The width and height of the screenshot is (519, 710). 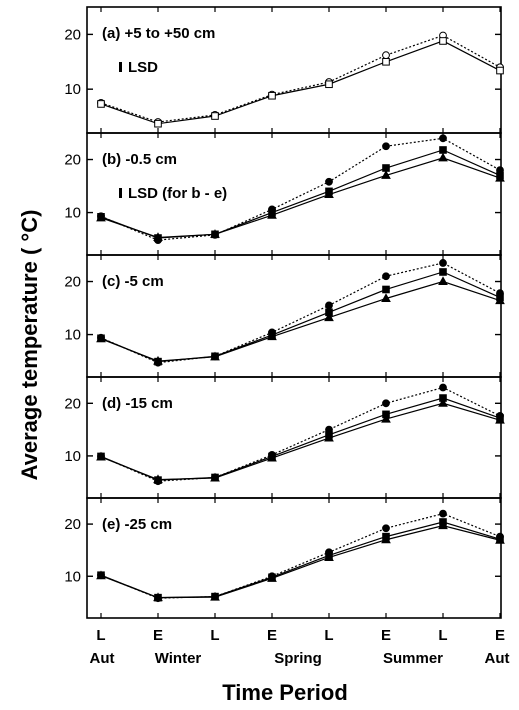 What do you see at coordinates (177, 193) in the screenshot?
I see `lsd-label: LSD (for b - e)` at bounding box center [177, 193].